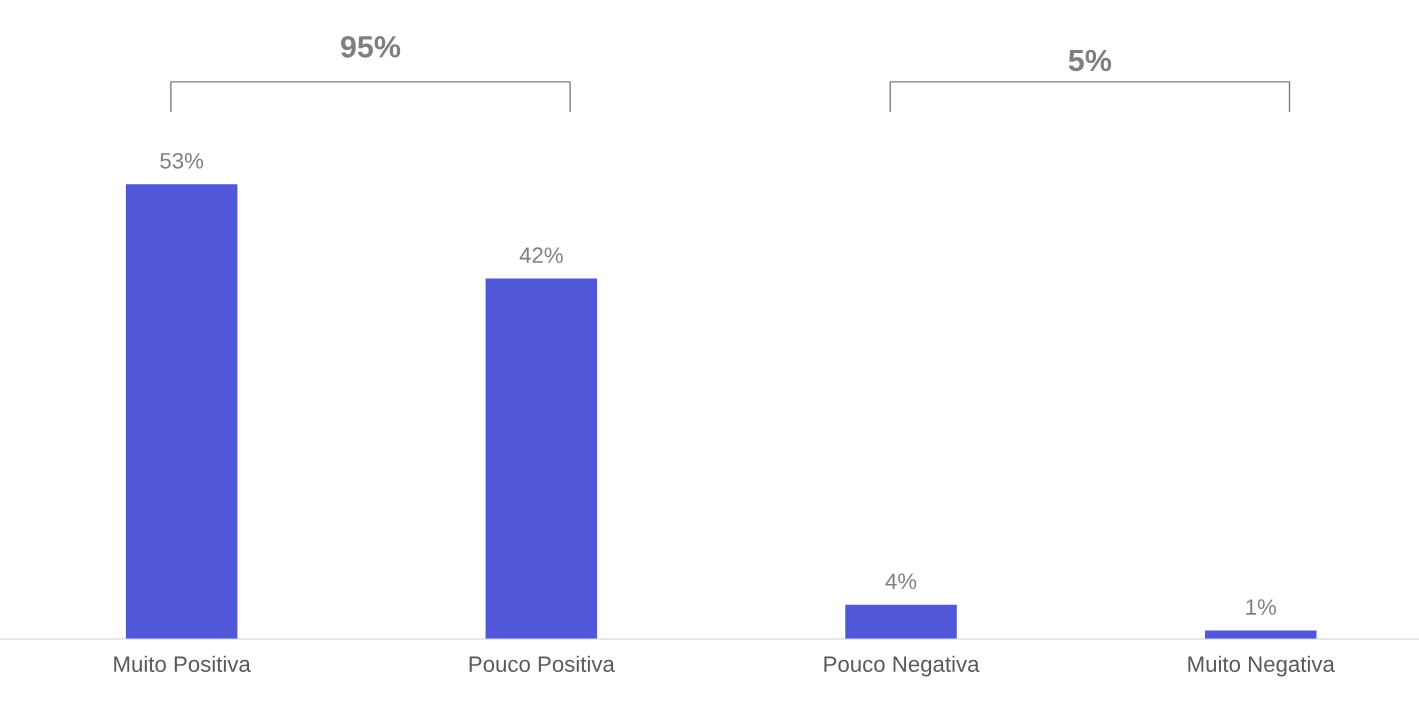  I want to click on text: 95%, so click(370, 47).